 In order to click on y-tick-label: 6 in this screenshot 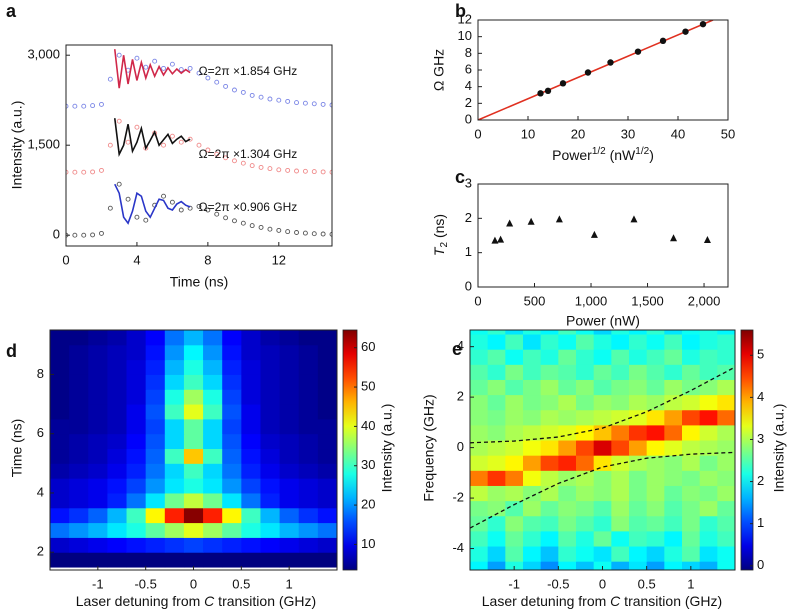, I will do `click(40, 432)`.